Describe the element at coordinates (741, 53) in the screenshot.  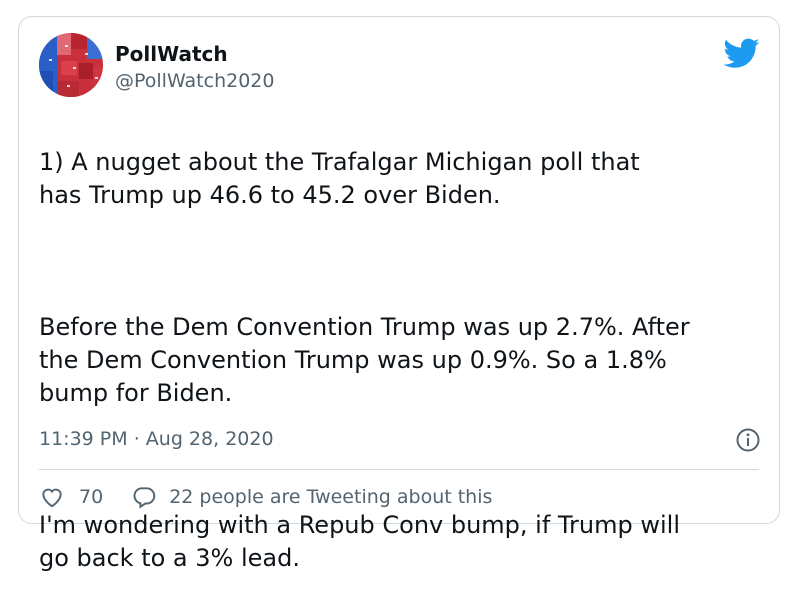
I see `twitter-bird-icon` at that location.